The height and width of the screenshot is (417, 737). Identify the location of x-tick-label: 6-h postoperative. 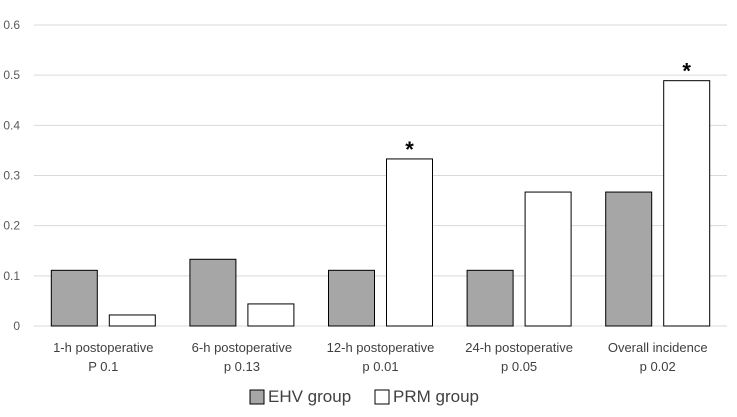
(242, 347).